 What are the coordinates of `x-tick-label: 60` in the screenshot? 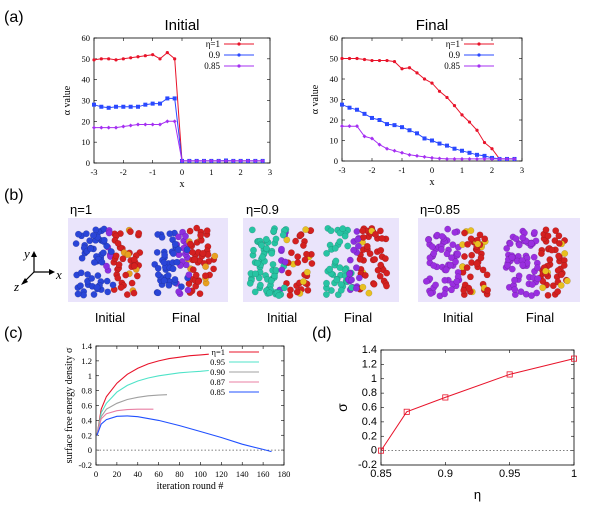 It's located at (158, 474).